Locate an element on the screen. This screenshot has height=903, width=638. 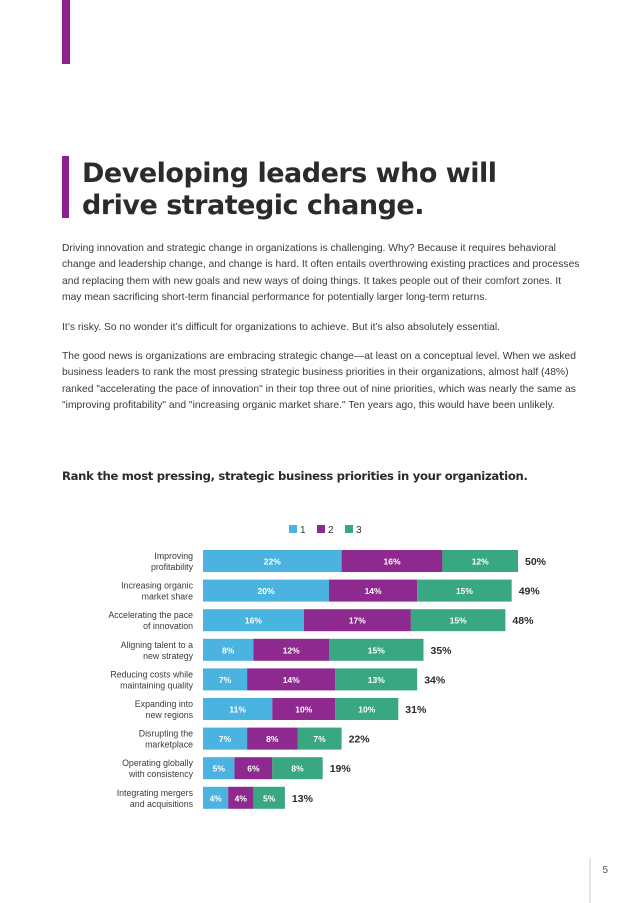
bar-total-label: 50% is located at coordinates (536, 562).